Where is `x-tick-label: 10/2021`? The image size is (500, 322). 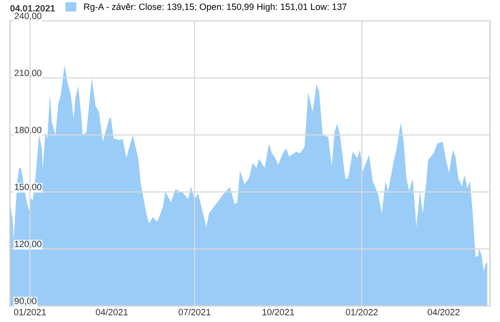
x-tick-label: 10/2021 is located at coordinates (278, 312).